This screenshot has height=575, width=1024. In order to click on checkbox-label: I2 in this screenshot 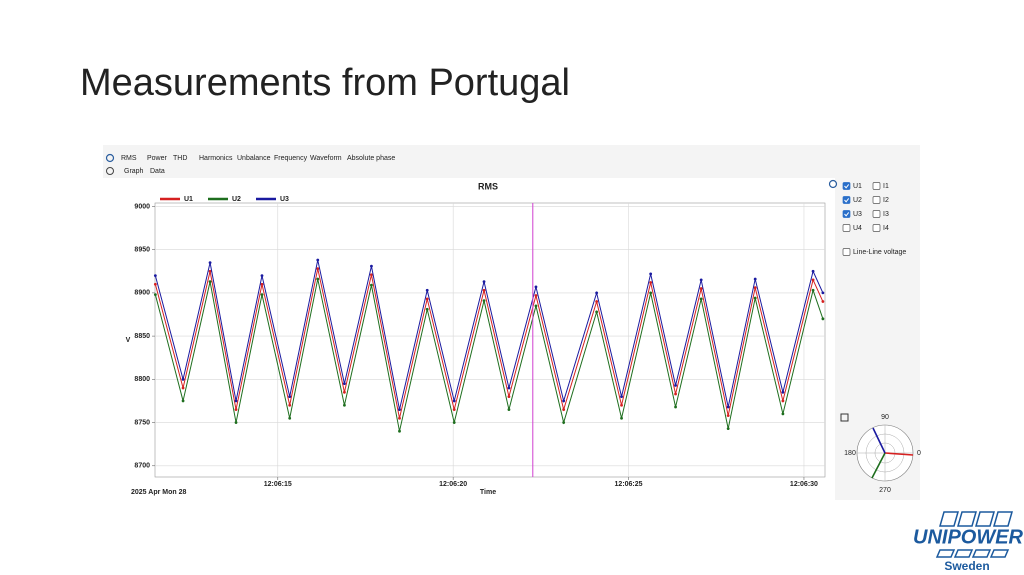, I will do `click(886, 200)`.